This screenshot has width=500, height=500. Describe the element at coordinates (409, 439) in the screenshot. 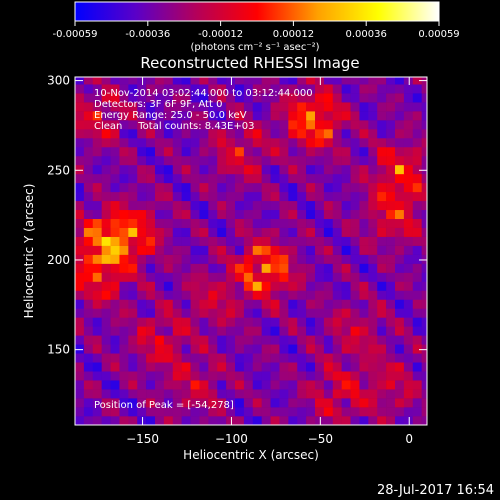

I see `x-tick-label: 0` at that location.